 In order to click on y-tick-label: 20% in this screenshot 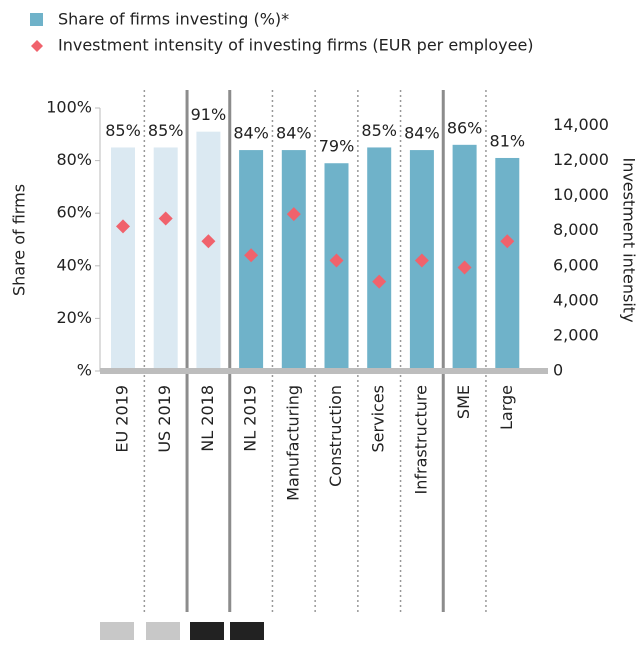, I will do `click(74, 317)`.